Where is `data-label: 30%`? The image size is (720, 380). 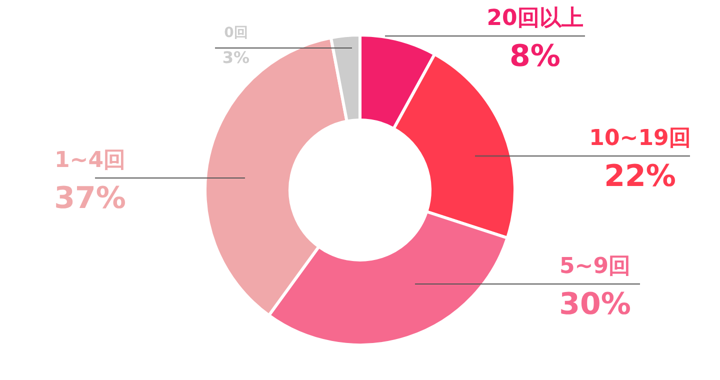 data-label: 30% is located at coordinates (595, 304).